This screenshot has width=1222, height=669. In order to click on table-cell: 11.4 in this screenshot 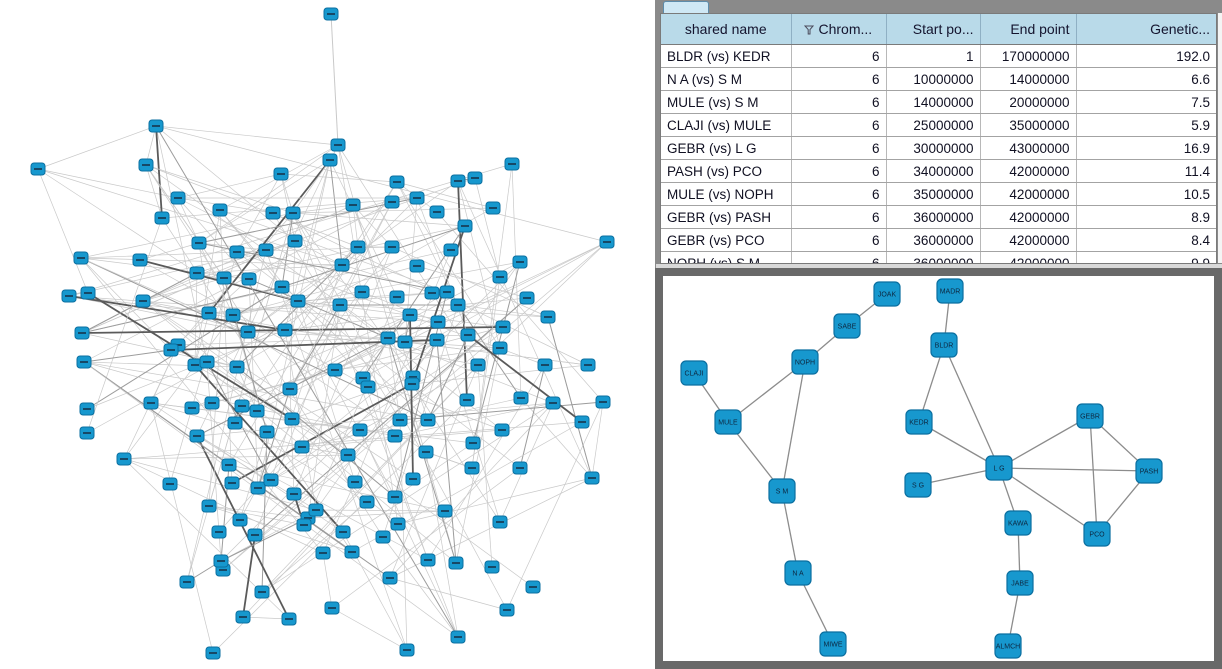, I will do `click(1146, 171)`.